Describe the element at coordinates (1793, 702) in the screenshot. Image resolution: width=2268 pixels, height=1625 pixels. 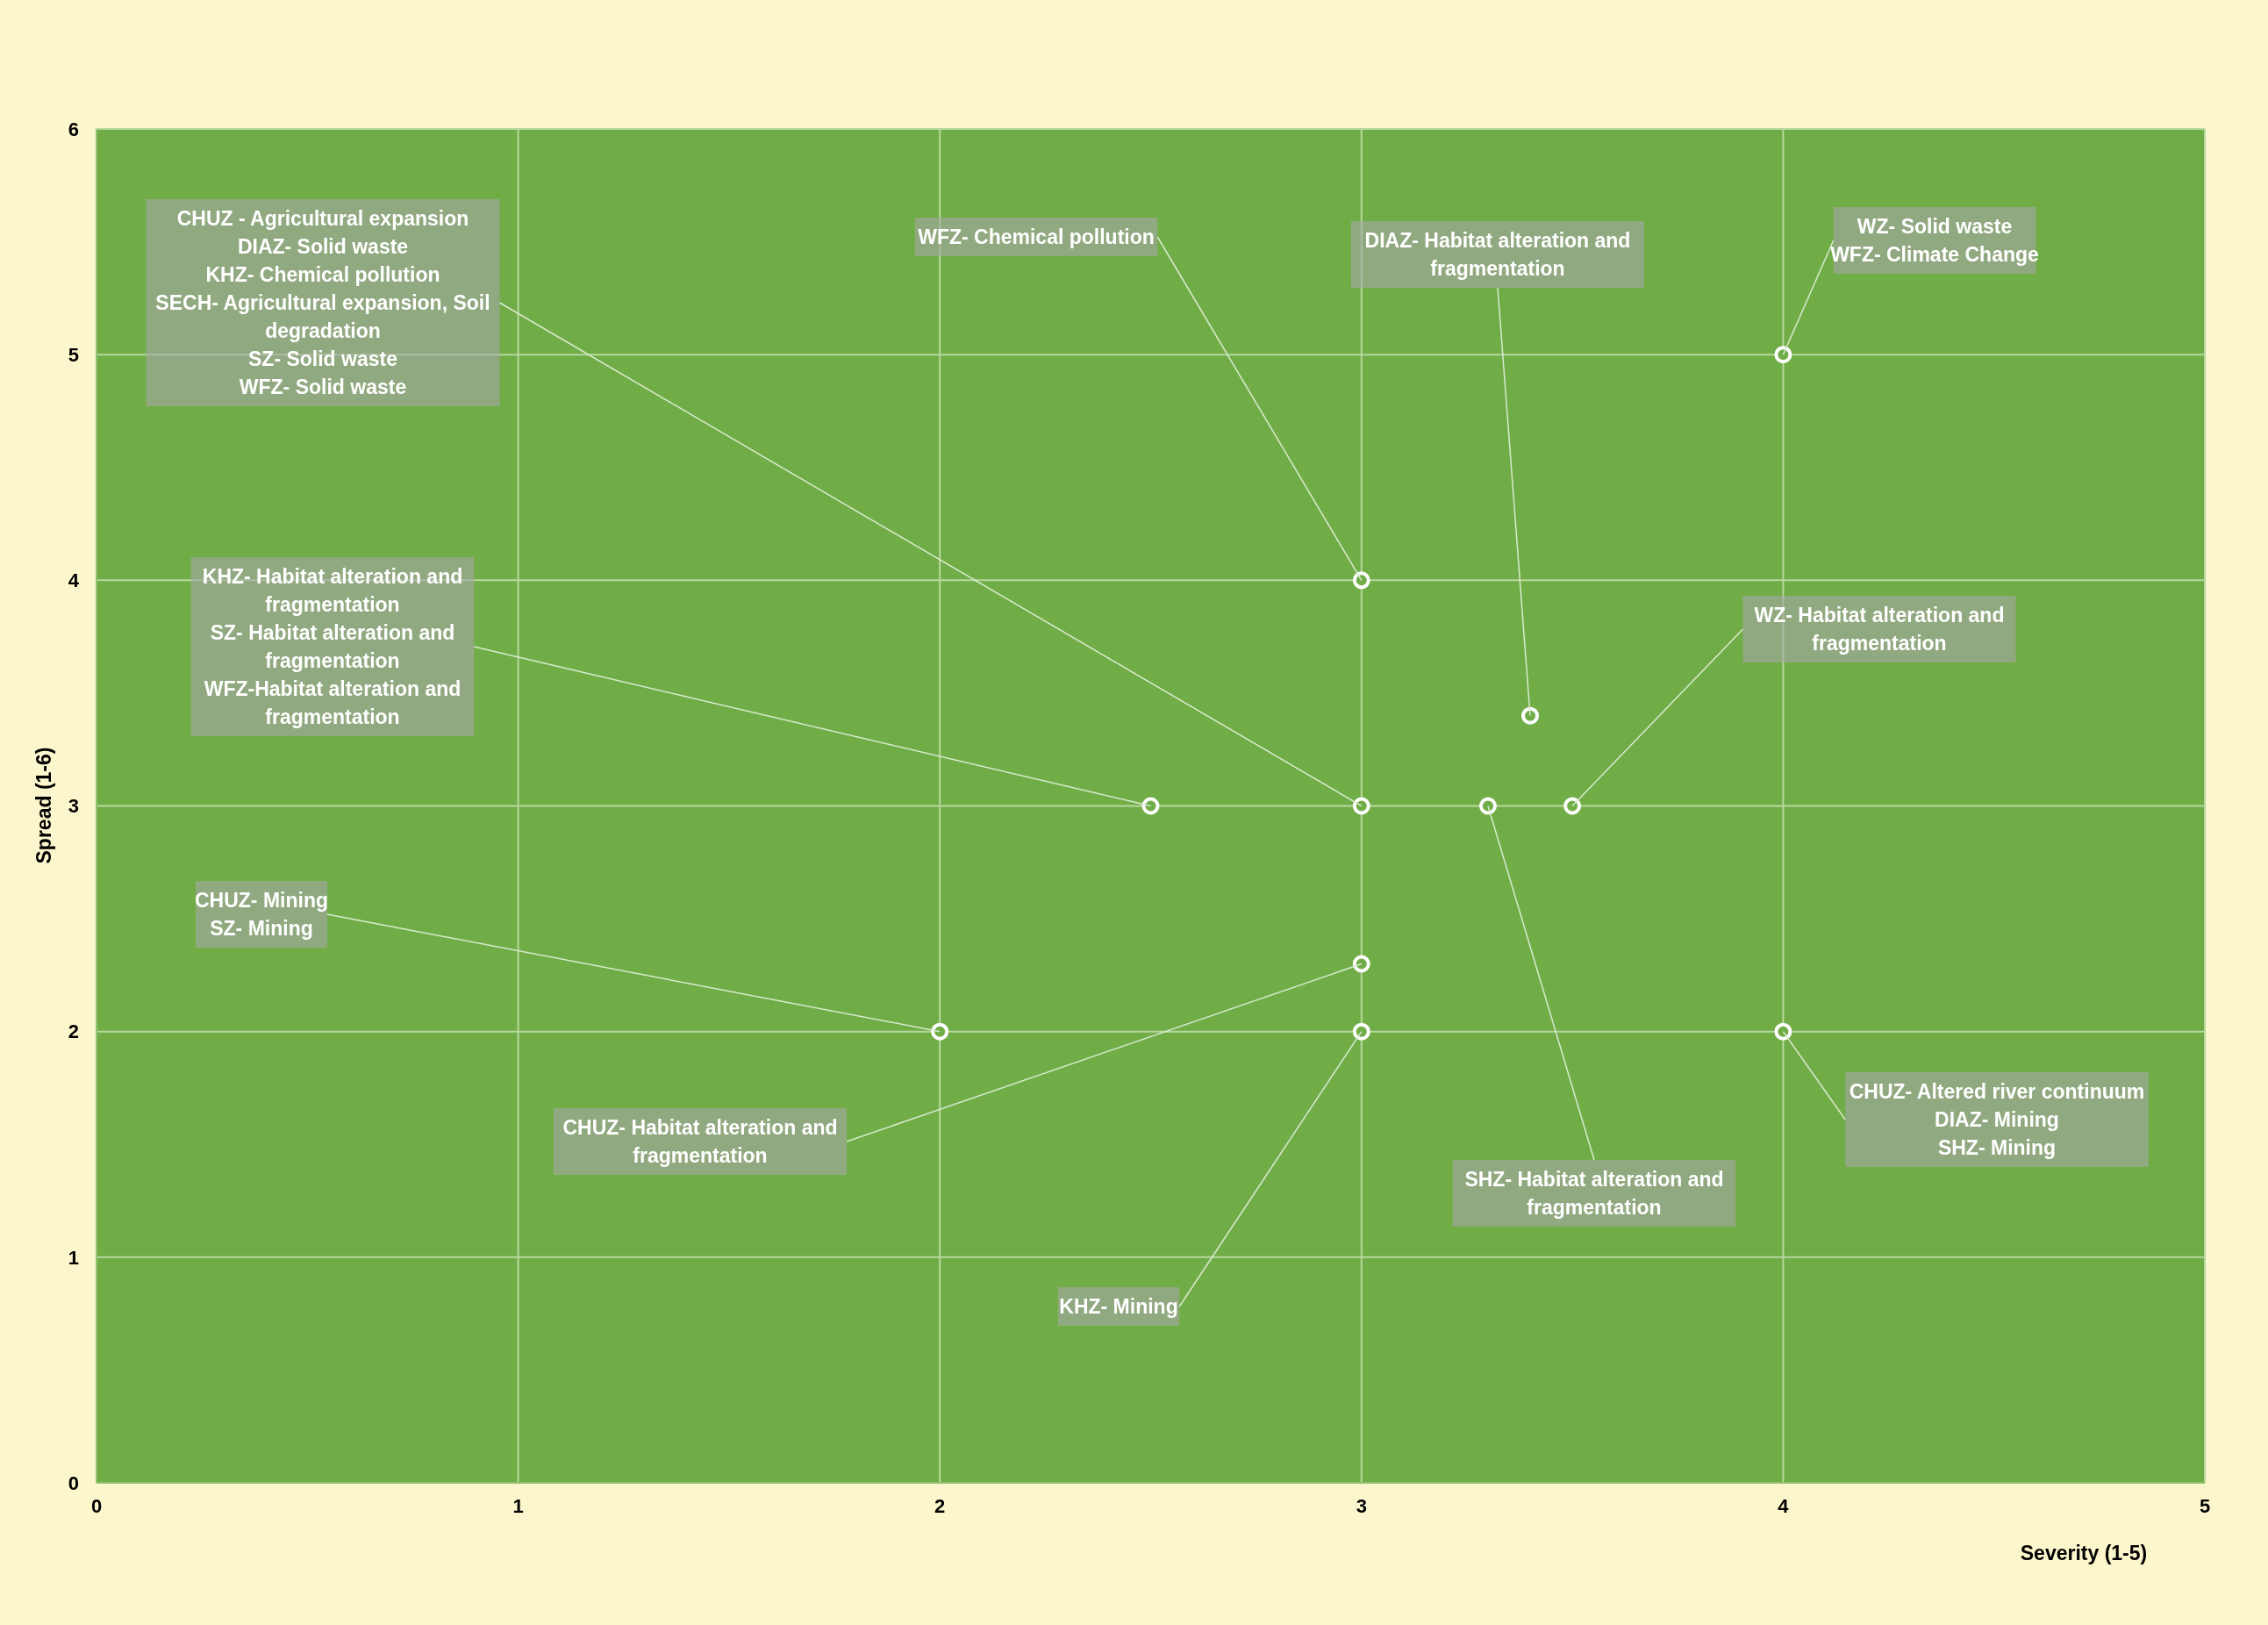
I see `callout: WZ- Habitat alteration and fragmentation` at that location.